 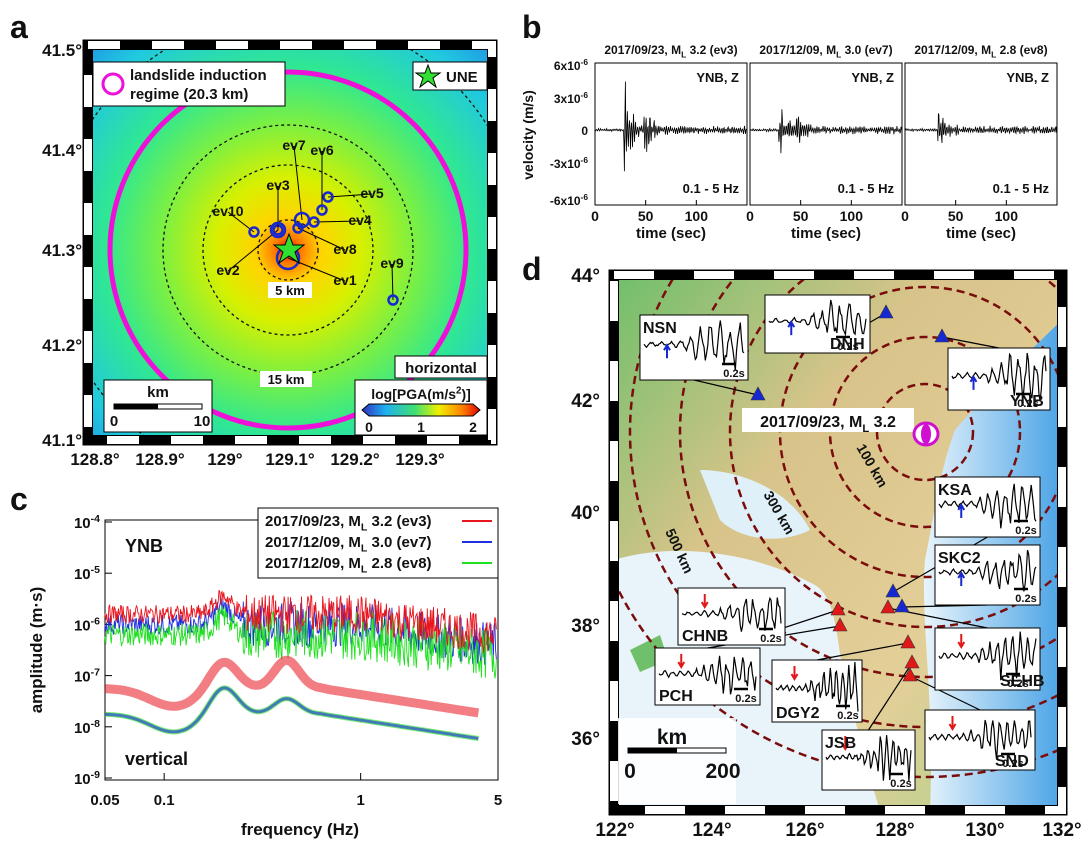 I want to click on y-tick-label: 3x10⁻⁶, so click(x=571, y=98).